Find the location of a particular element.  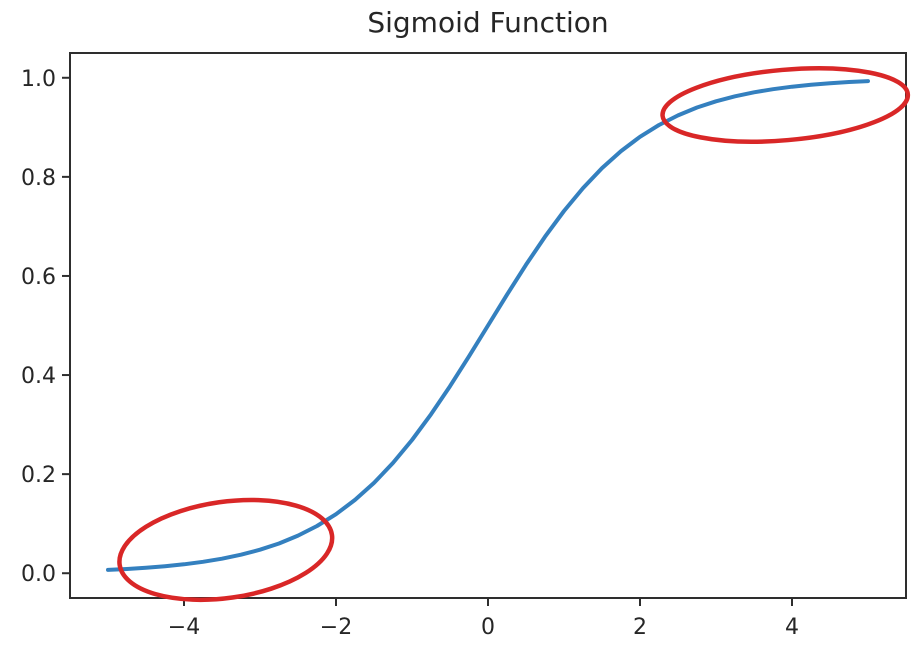

x-tick-label: 2 is located at coordinates (640, 627).